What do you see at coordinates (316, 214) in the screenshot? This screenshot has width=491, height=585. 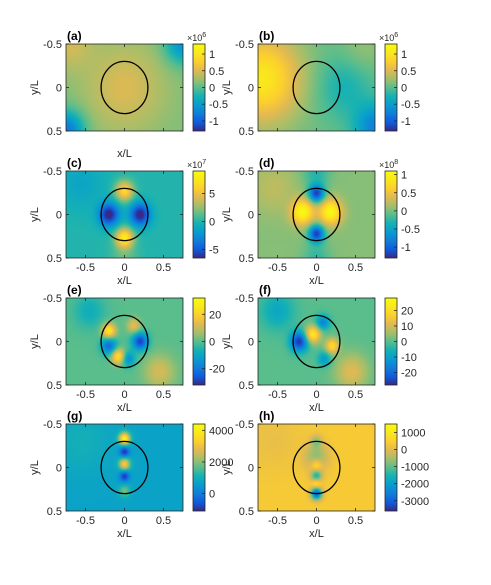 I see `inclusion-circle-d` at bounding box center [316, 214].